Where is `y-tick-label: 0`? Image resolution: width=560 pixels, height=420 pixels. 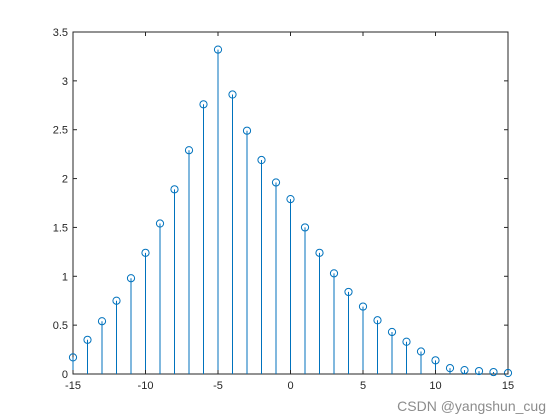 y-tick-label: 0 is located at coordinates (65, 375).